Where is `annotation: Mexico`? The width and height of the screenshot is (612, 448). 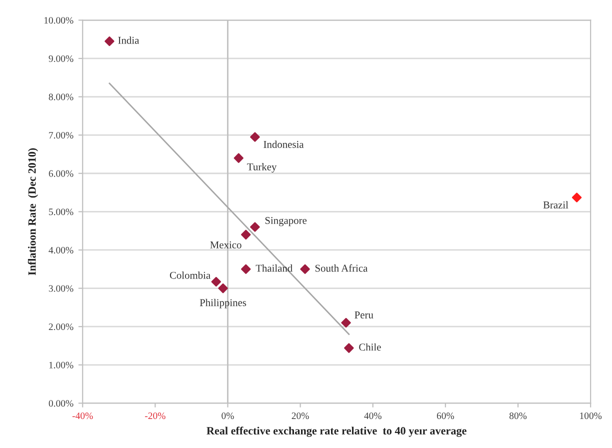 annotation: Mexico is located at coordinates (226, 244).